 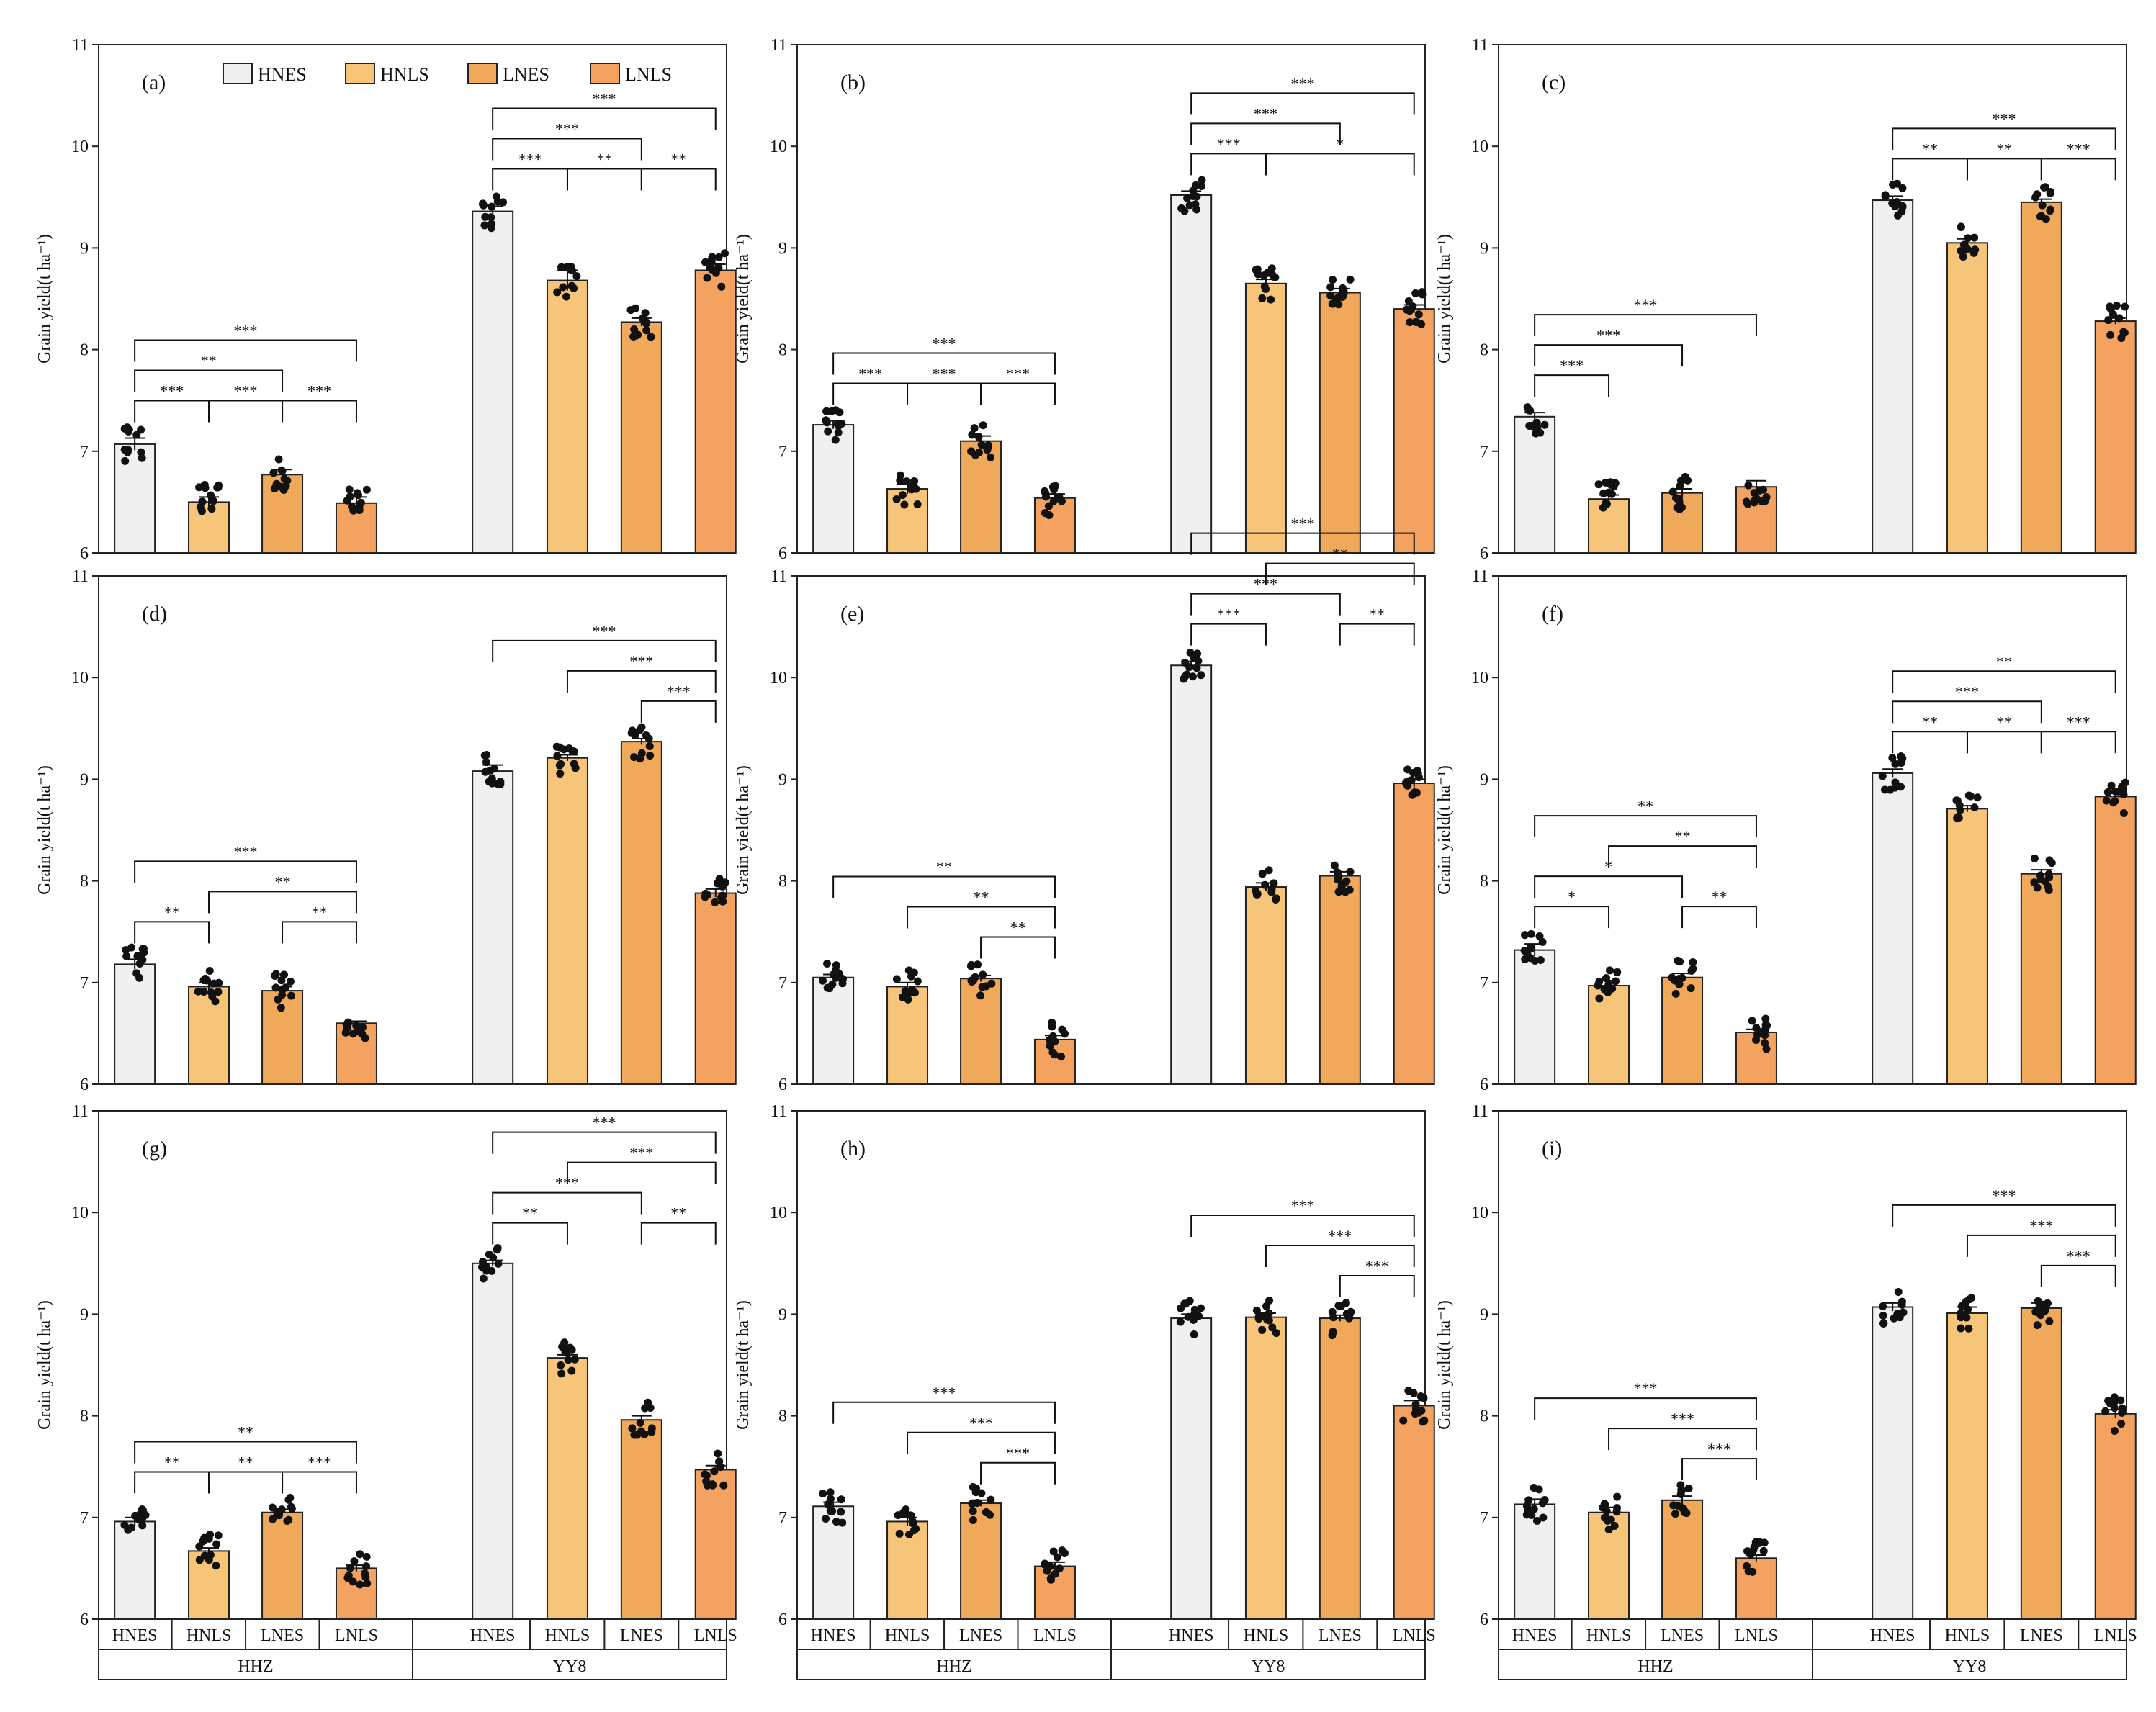 What do you see at coordinates (1484, 882) in the screenshot?
I see `y-tick-label: 8` at bounding box center [1484, 882].